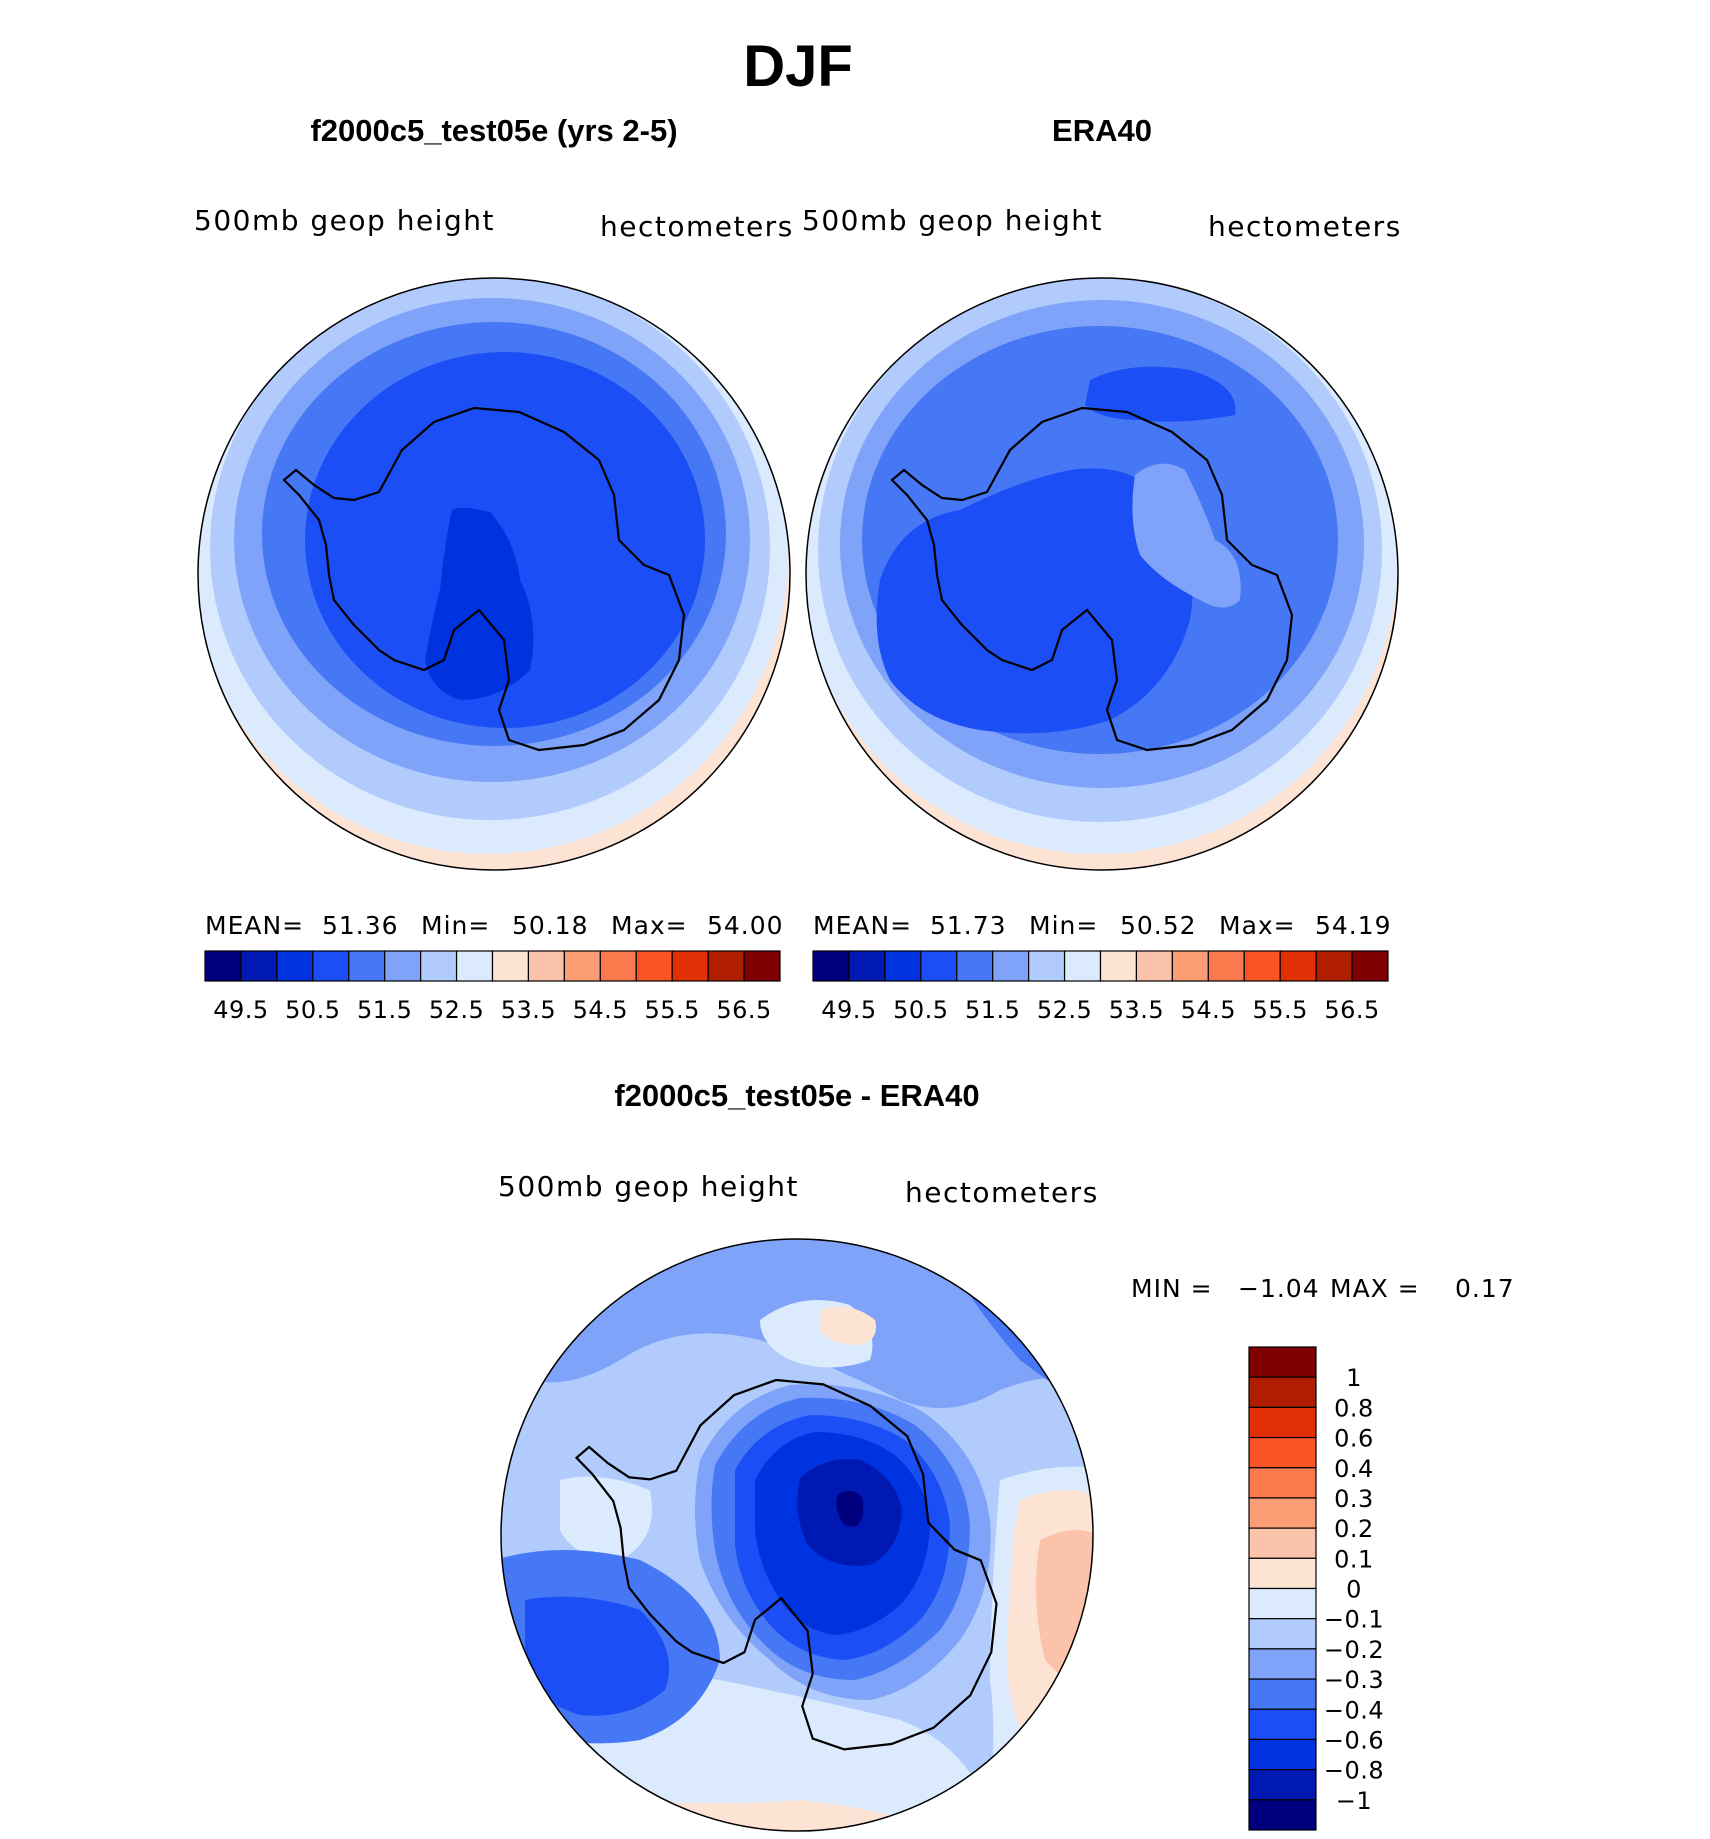  Describe the element at coordinates (1158, 925) in the screenshot. I see `panel-era40-min-value: 50.52` at that location.